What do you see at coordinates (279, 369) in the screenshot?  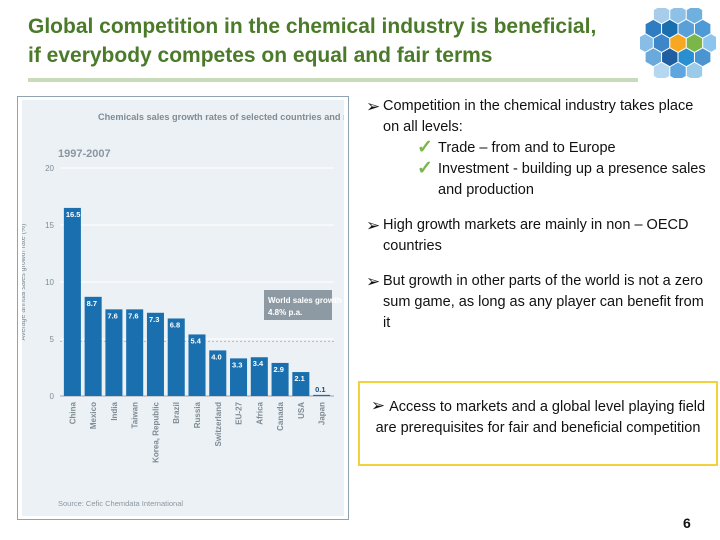 I see `bar-value-label: 2.9` at bounding box center [279, 369].